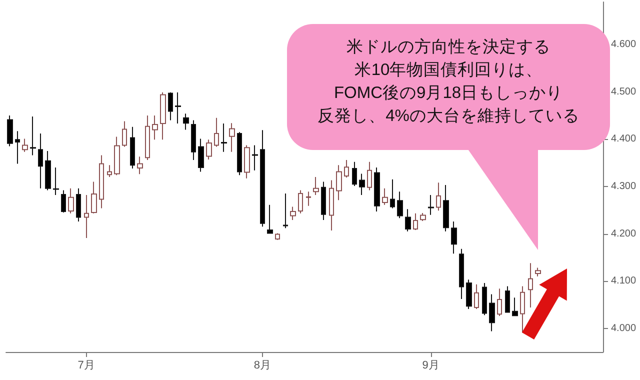 This screenshot has width=640, height=380. Describe the element at coordinates (448, 93) in the screenshot. I see `annotation: FOMC後の9月18日もしっかり` at that location.